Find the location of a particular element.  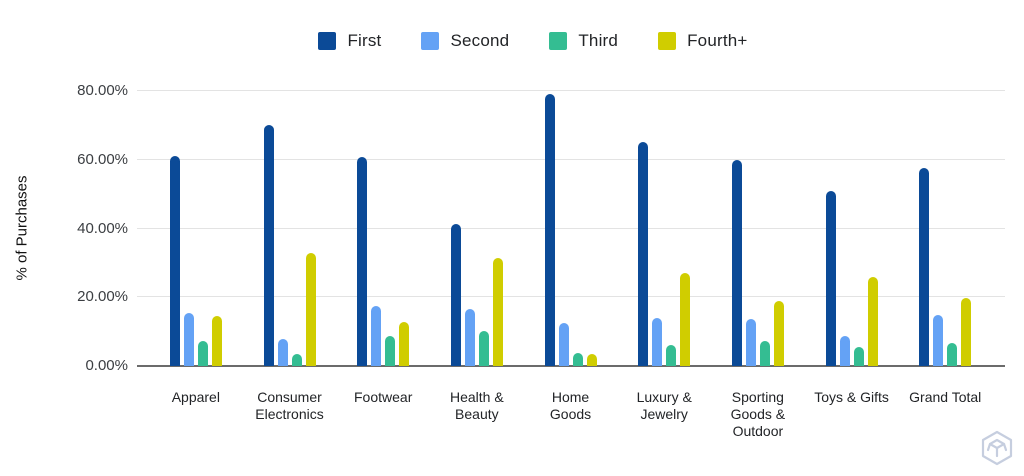

x-axis-label-text: Grand Total is located at coordinates (945, 397).